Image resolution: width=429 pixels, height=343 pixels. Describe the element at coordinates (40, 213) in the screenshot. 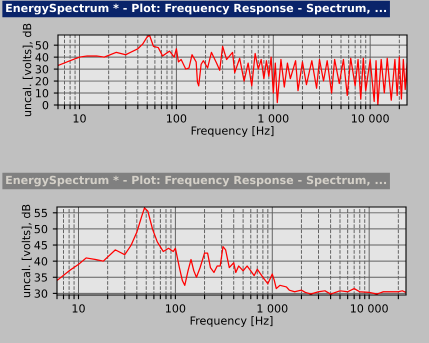

I see `y-tick-label: 55` at that location.